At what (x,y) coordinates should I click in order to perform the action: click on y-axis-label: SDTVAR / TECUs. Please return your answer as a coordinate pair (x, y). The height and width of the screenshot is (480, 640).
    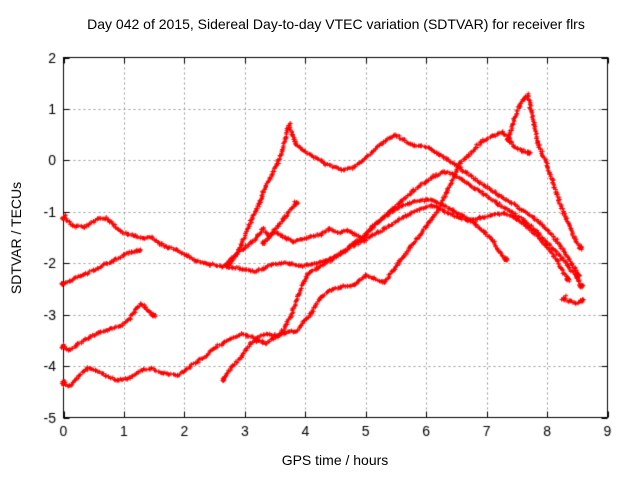
    Looking at the image, I should click on (16, 238).